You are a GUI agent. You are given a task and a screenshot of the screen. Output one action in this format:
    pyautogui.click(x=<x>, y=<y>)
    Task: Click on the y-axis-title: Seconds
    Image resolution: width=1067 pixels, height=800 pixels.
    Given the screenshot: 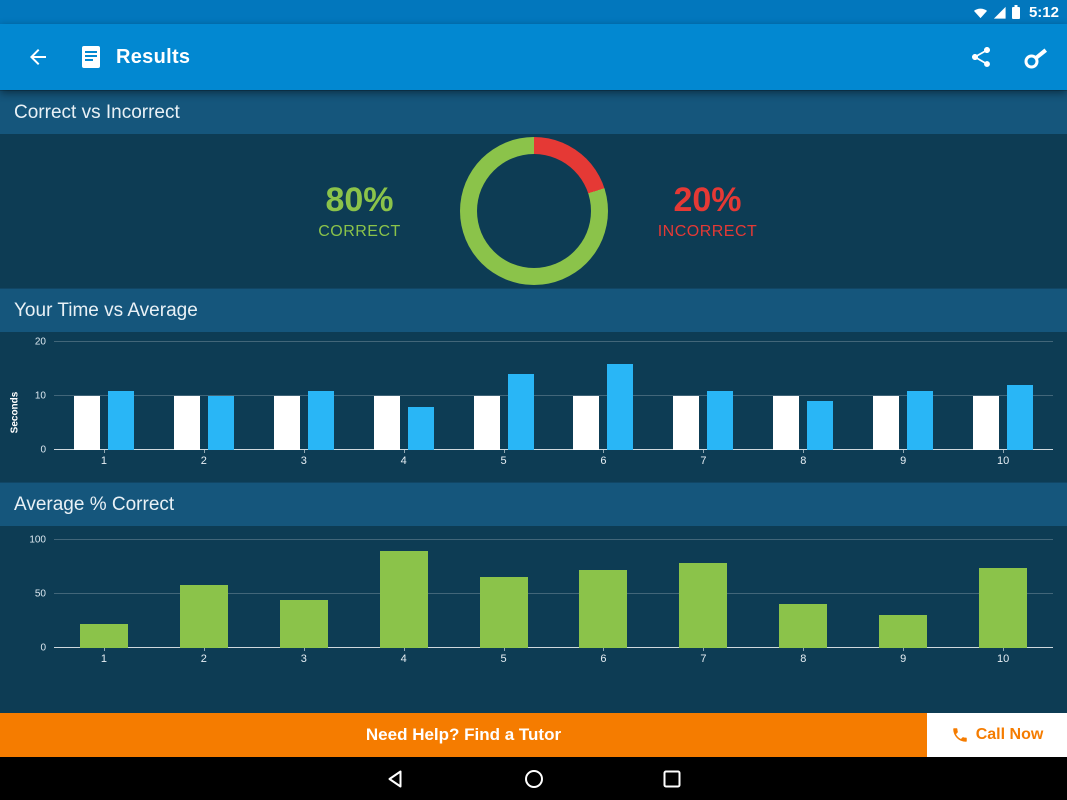 What is the action you would take?
    pyautogui.click(x=15, y=412)
    